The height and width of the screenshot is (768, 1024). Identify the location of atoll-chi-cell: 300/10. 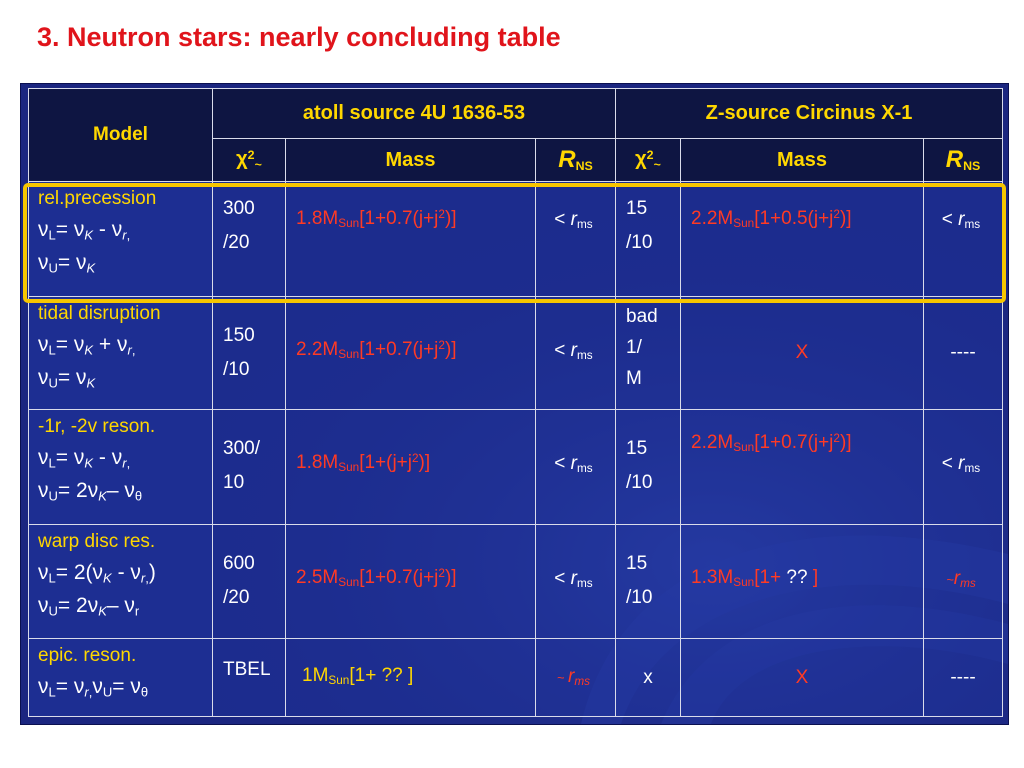
(249, 467).